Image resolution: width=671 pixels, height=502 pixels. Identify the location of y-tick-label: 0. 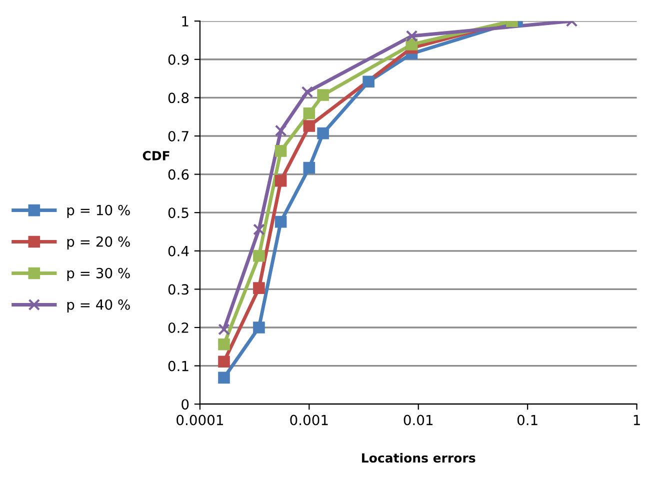
(185, 404).